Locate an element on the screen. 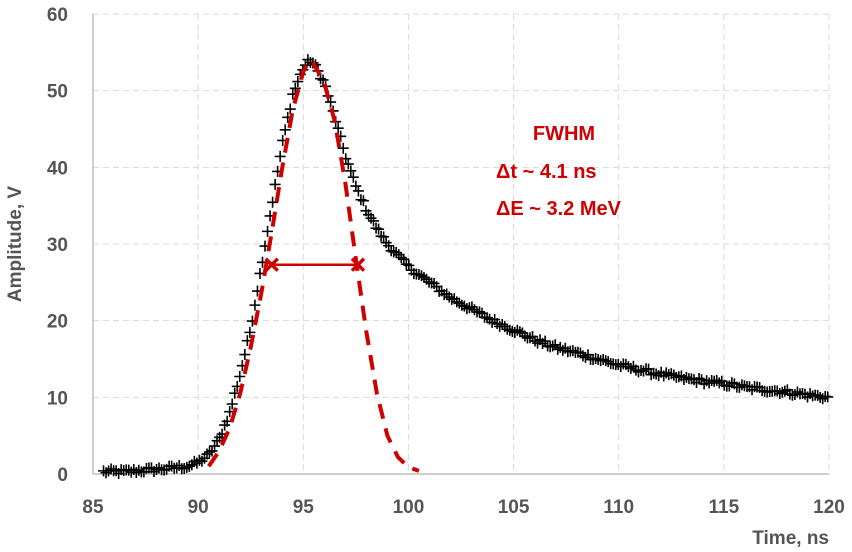 This screenshot has height=552, width=852. y-tick-label: 50 is located at coordinates (57, 92).